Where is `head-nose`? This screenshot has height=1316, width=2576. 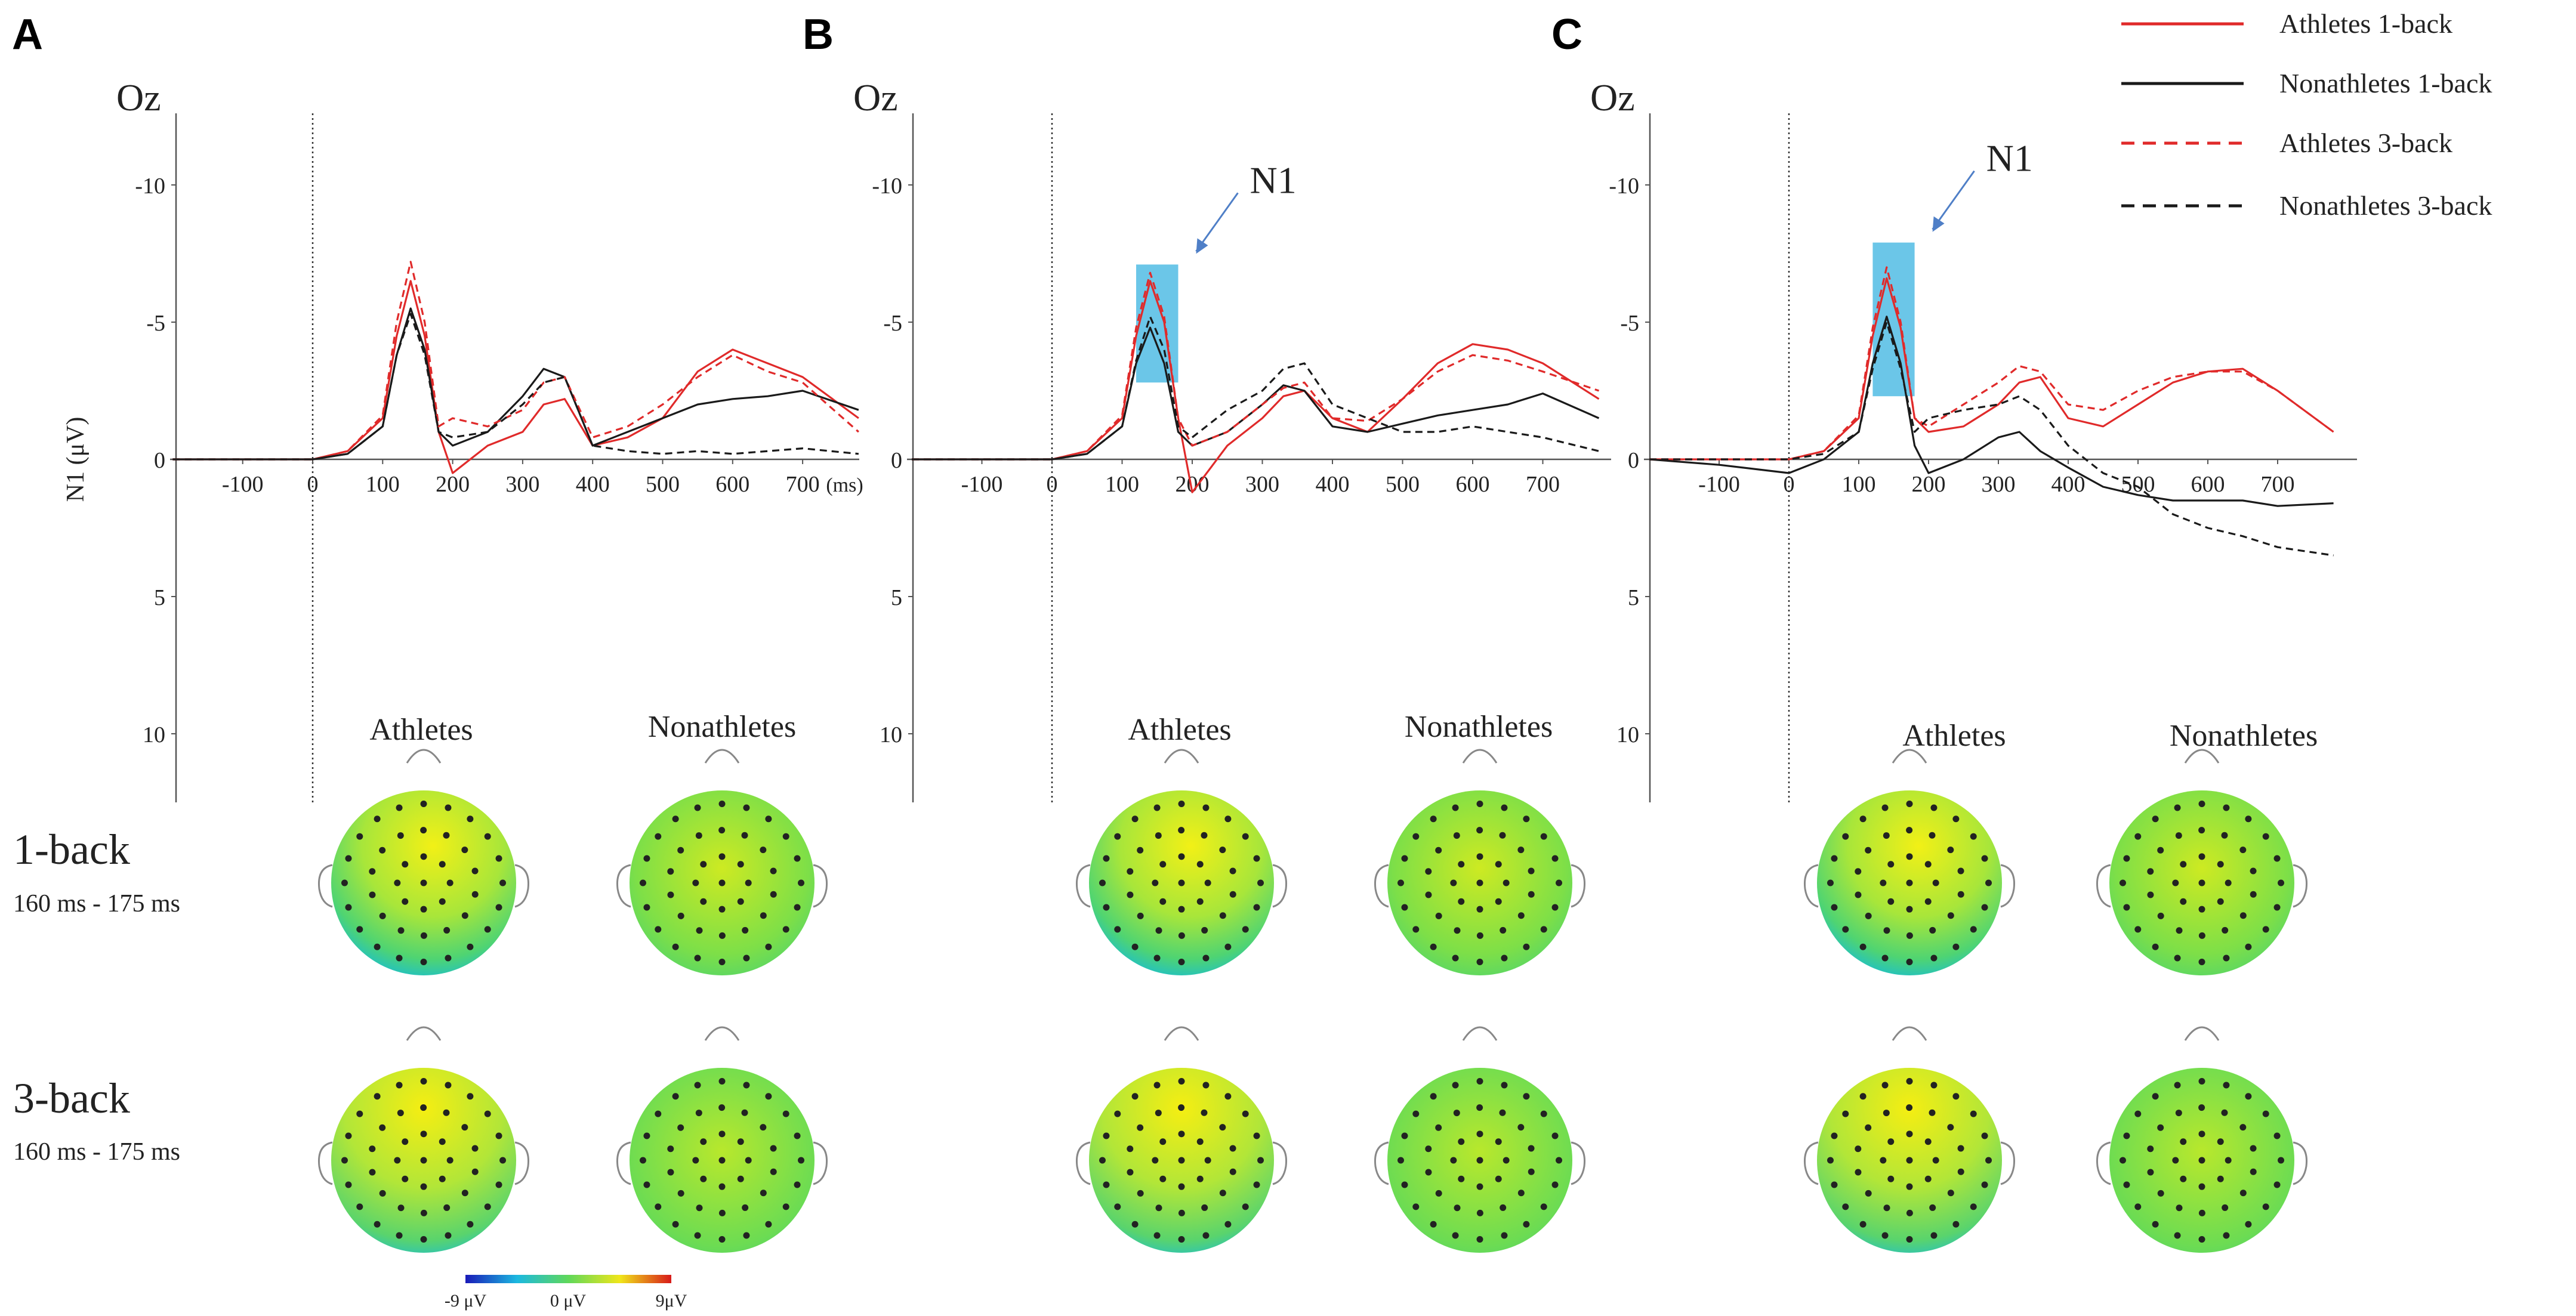
head-nose is located at coordinates (722, 756).